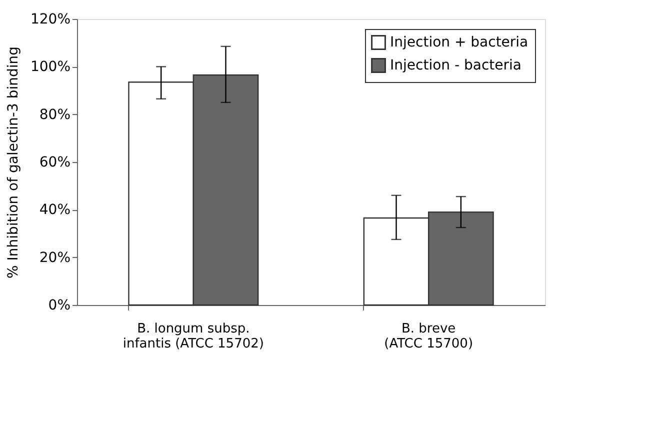 The image size is (647, 426). What do you see at coordinates (54, 210) in the screenshot?
I see `y-tick-label: 40%` at bounding box center [54, 210].